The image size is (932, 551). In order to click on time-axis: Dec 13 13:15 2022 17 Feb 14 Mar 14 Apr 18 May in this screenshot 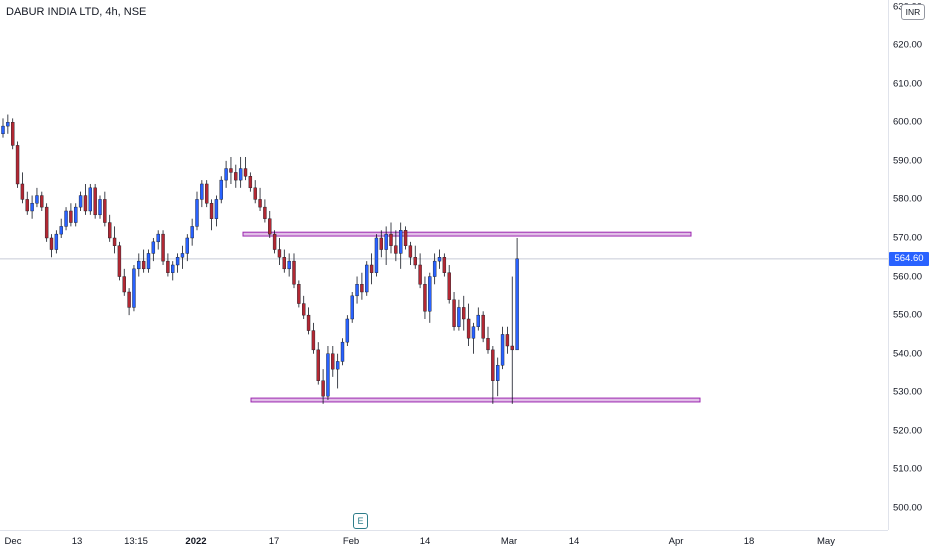, I will do `click(444, 540)`.